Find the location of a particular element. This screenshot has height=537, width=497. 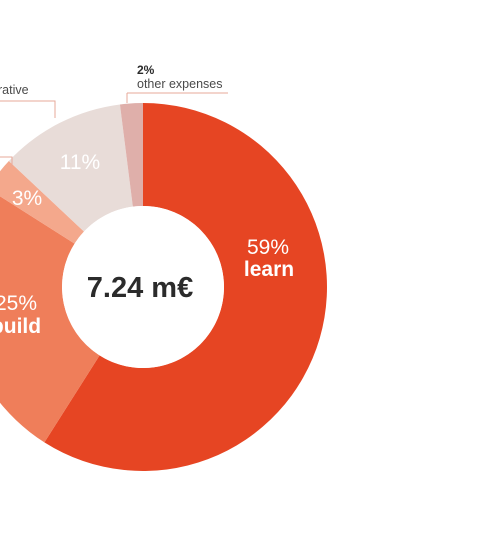

build-percent-label: 25% is located at coordinates (18, 303).